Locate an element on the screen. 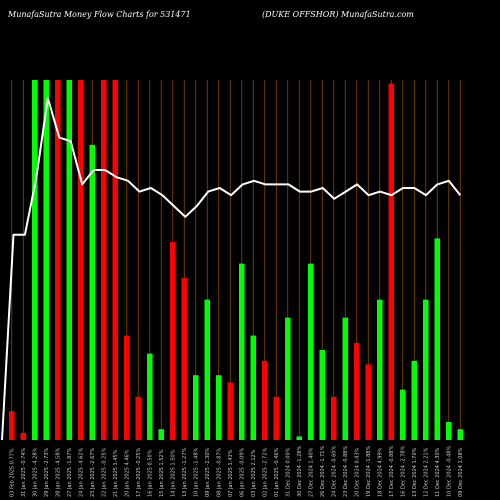 The height and width of the screenshot is (500, 500). x-tick-label: 06 Jan 2025 -0.09% is located at coordinates (242, 472).